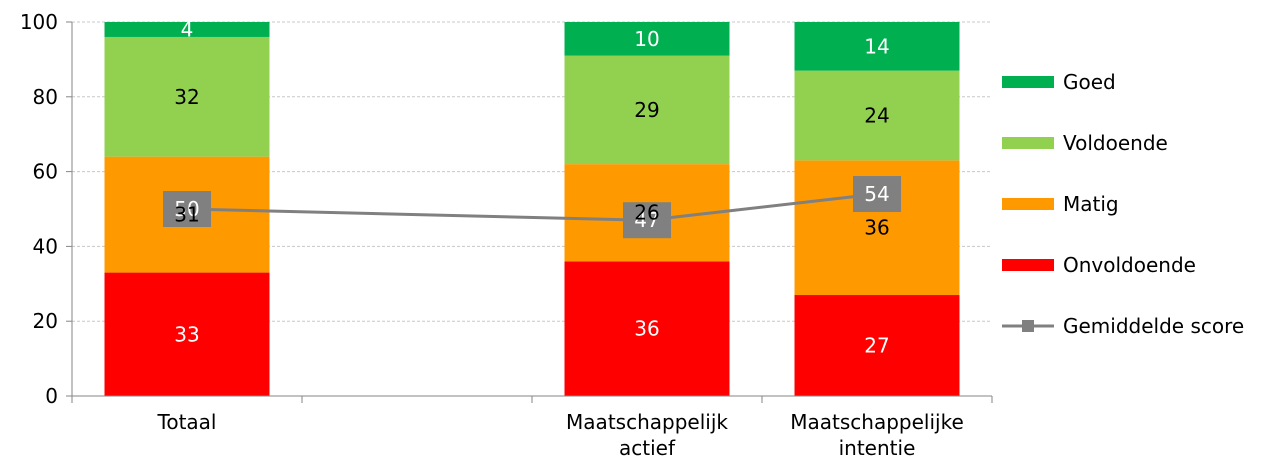  Describe the element at coordinates (45, 172) in the screenshot. I see `y-tick-label: 60` at that location.